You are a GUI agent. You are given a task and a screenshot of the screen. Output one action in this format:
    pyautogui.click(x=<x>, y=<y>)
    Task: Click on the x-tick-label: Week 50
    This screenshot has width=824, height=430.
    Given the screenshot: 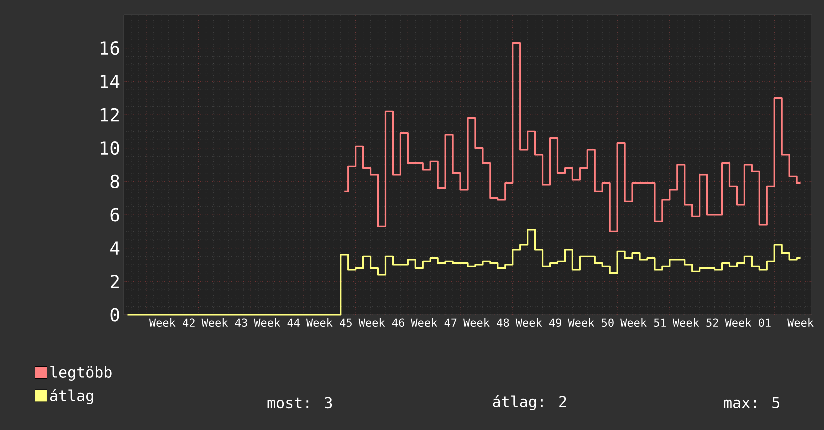 What is the action you would take?
    pyautogui.click(x=591, y=323)
    